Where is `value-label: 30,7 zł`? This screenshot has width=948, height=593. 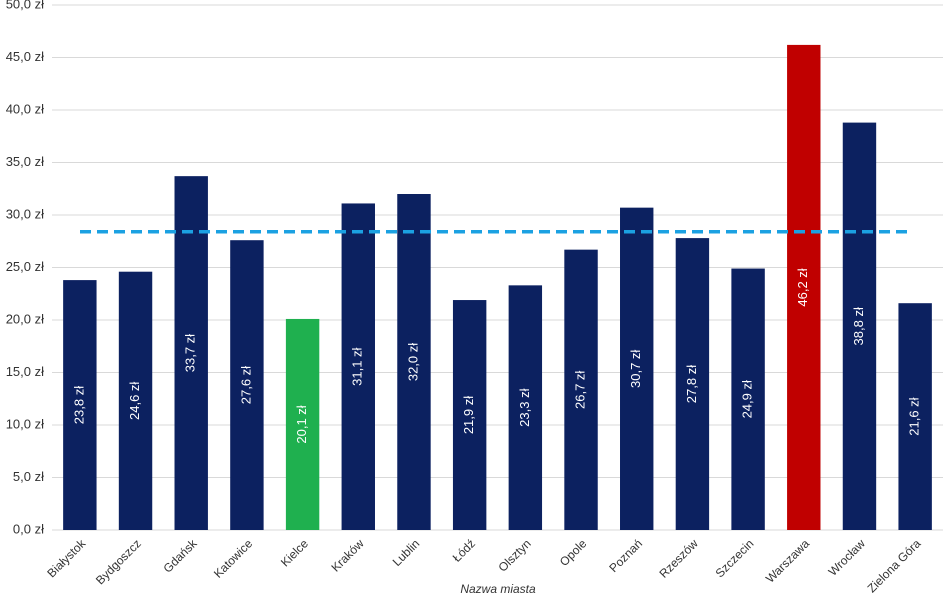
value-label: 30,7 zł is located at coordinates (635, 369).